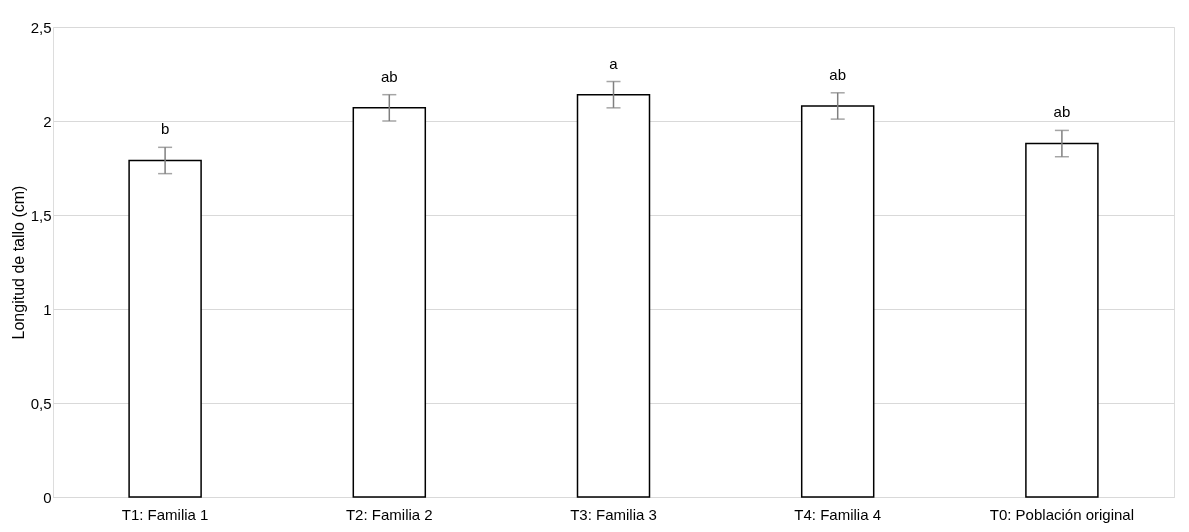 The width and height of the screenshot is (1189, 532). Describe the element at coordinates (389, 514) in the screenshot. I see `x-tick-label: T2: Familia 2` at that location.